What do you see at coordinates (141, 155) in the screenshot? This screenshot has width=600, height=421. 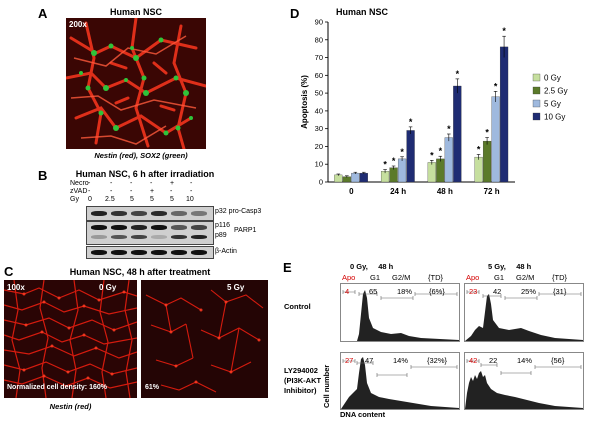 I see `panel-a-caption: Nestin (red), SOX2 (green)` at bounding box center [141, 155].